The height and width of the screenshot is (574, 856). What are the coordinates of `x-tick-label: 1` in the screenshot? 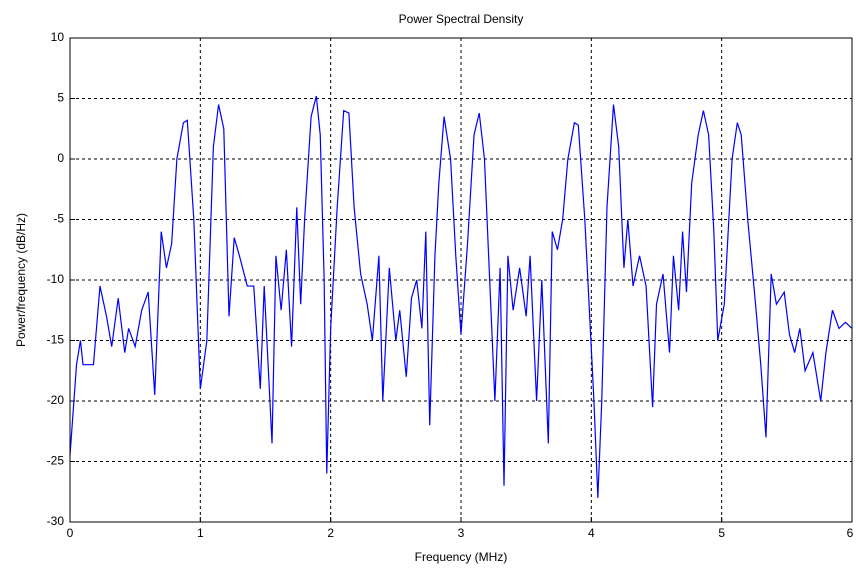 It's located at (200, 533).